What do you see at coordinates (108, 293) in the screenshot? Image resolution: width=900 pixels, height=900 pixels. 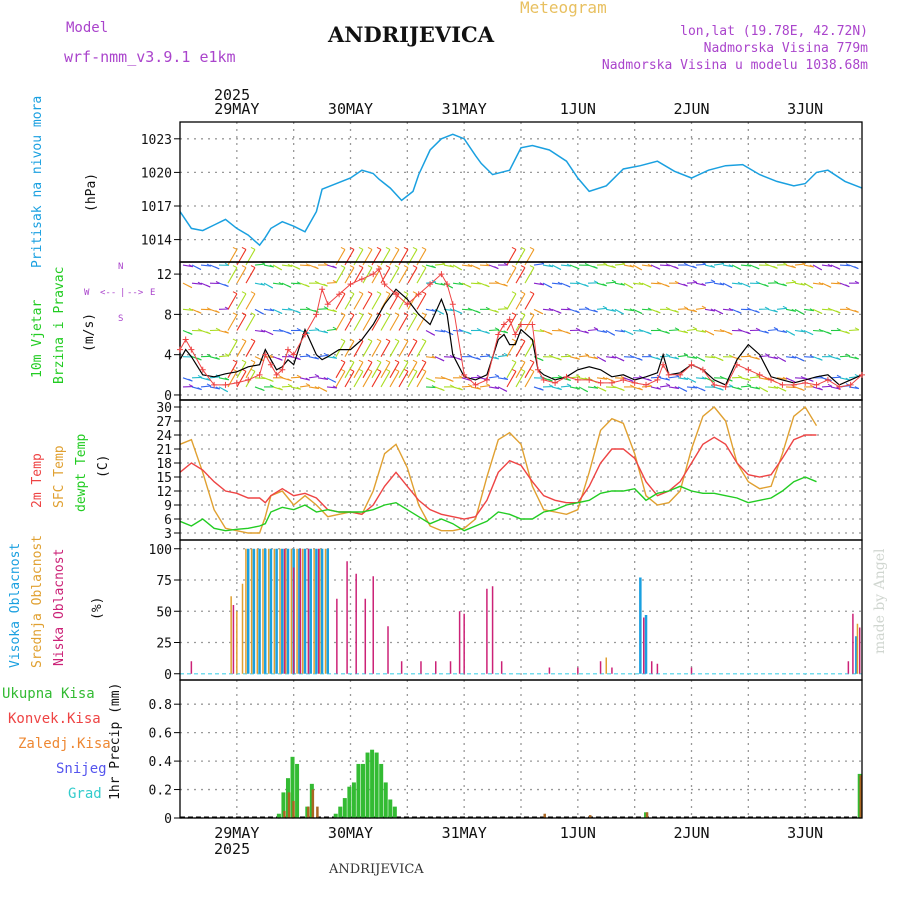 I see `compass-west-arrow: <--` at bounding box center [108, 293].